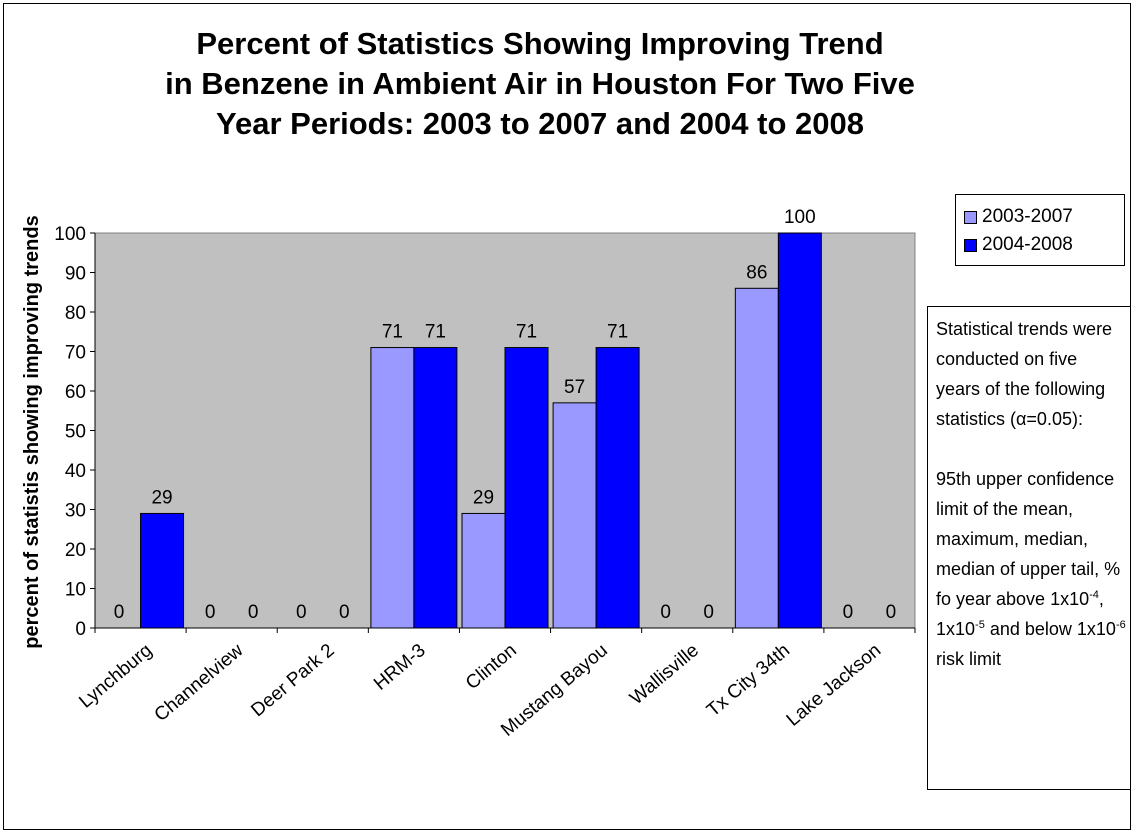  What do you see at coordinates (756, 272) in the screenshot?
I see `data-label: 86` at bounding box center [756, 272].